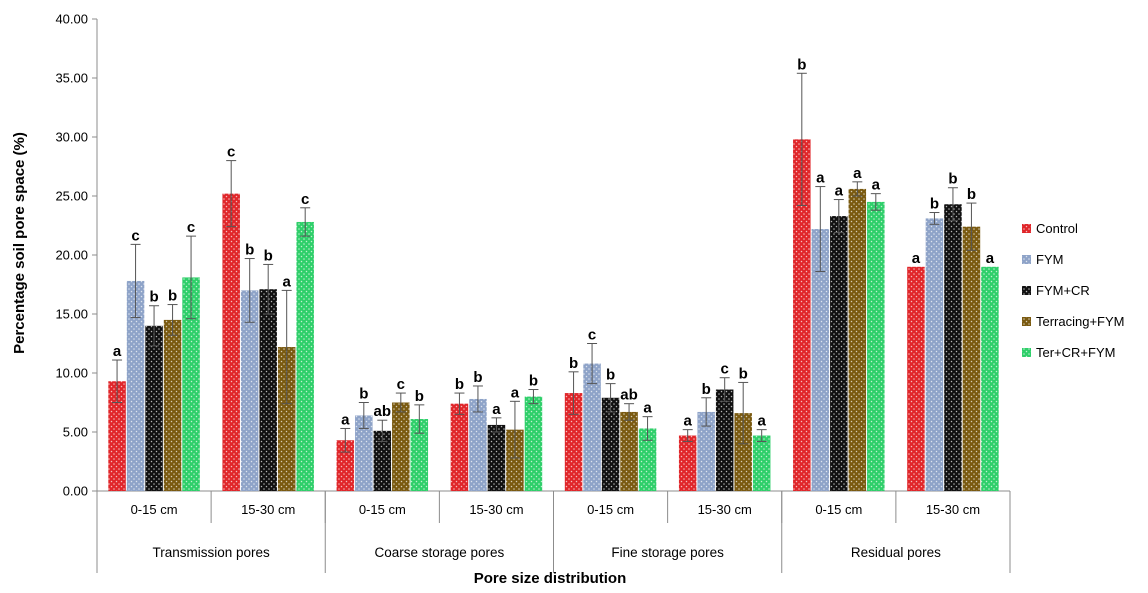 Image resolution: width=1148 pixels, height=593 pixels. I want to click on x-axis-title: Pore size distribution, so click(550, 578).